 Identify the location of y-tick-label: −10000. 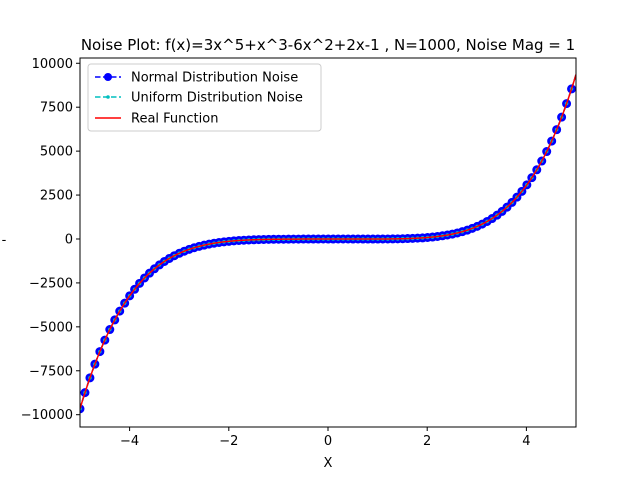
(47, 415).